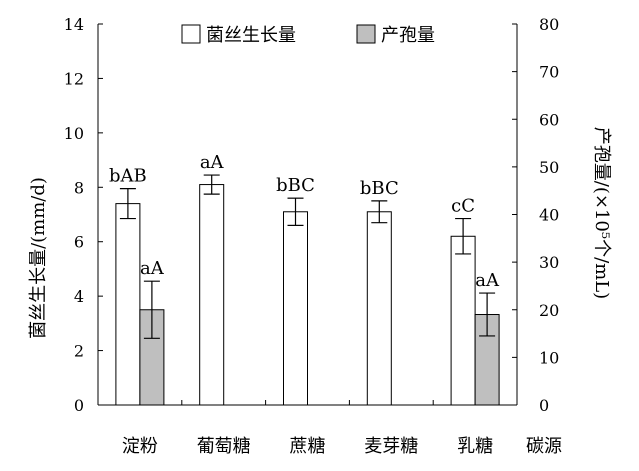 The width and height of the screenshot is (639, 471). What do you see at coordinates (549, 357) in the screenshot?
I see `y-tick-right-label: 10` at bounding box center [549, 357].